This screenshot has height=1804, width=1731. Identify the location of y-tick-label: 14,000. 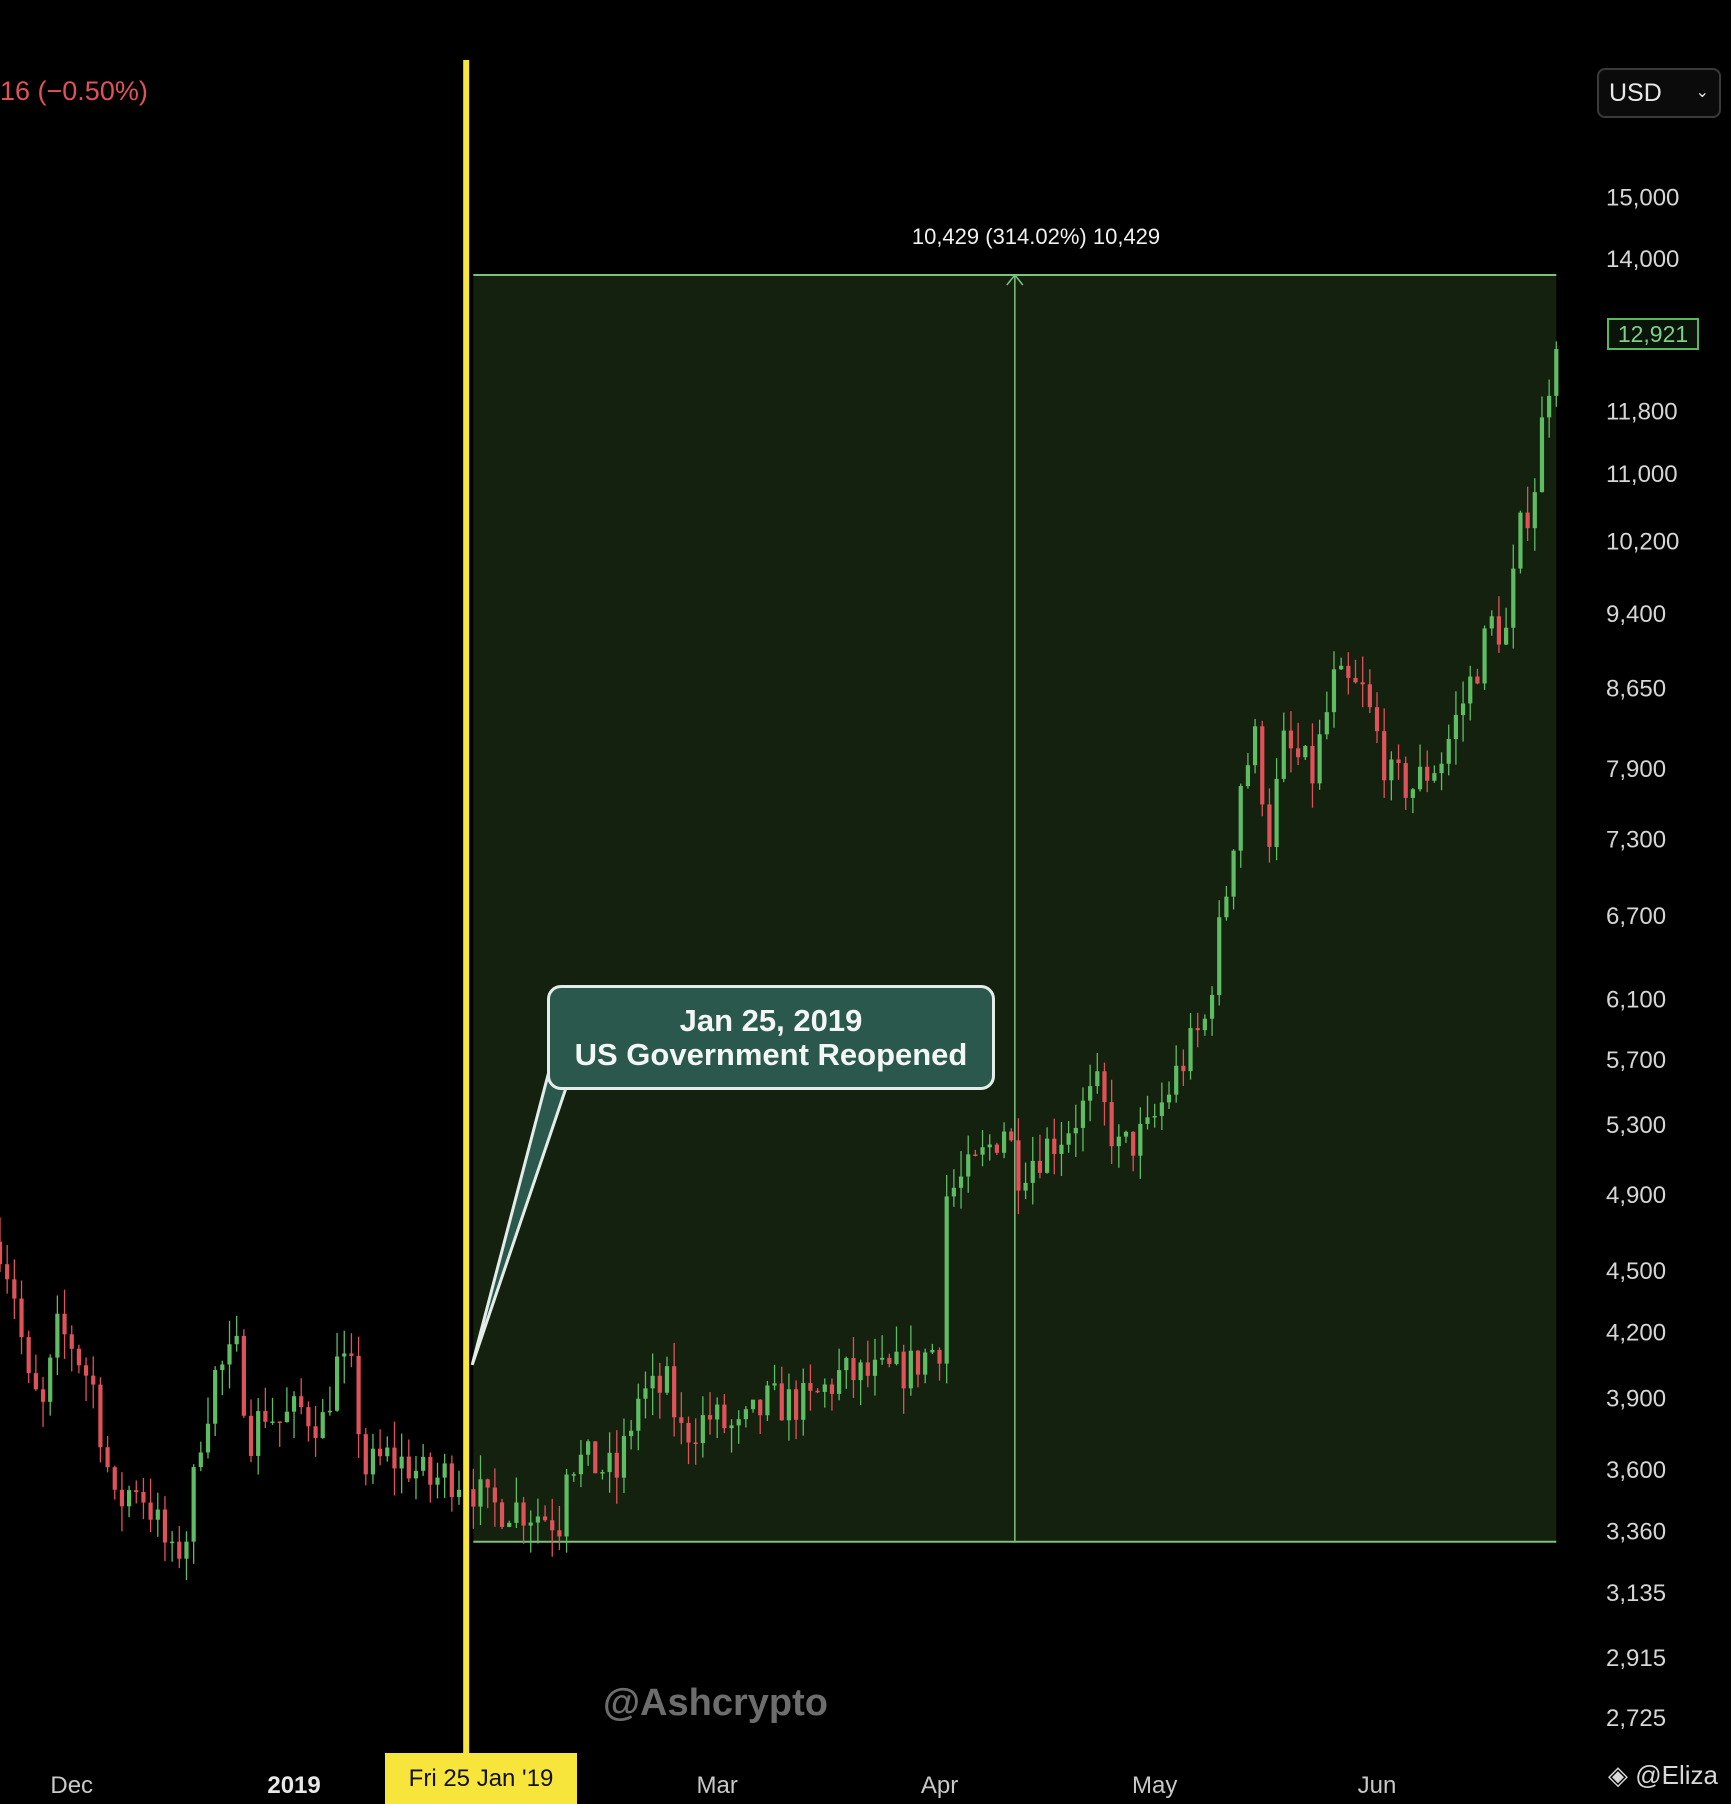
(1642, 259).